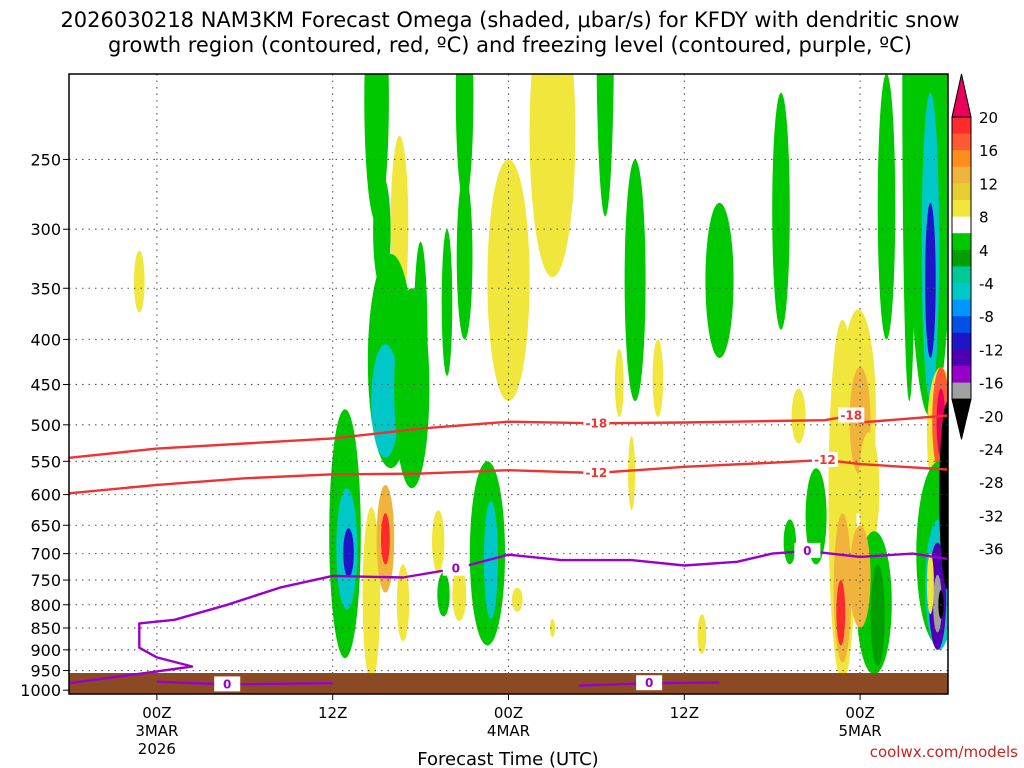 The width and height of the screenshot is (1024, 768). I want to click on y-tick-label-400: 400, so click(45, 339).